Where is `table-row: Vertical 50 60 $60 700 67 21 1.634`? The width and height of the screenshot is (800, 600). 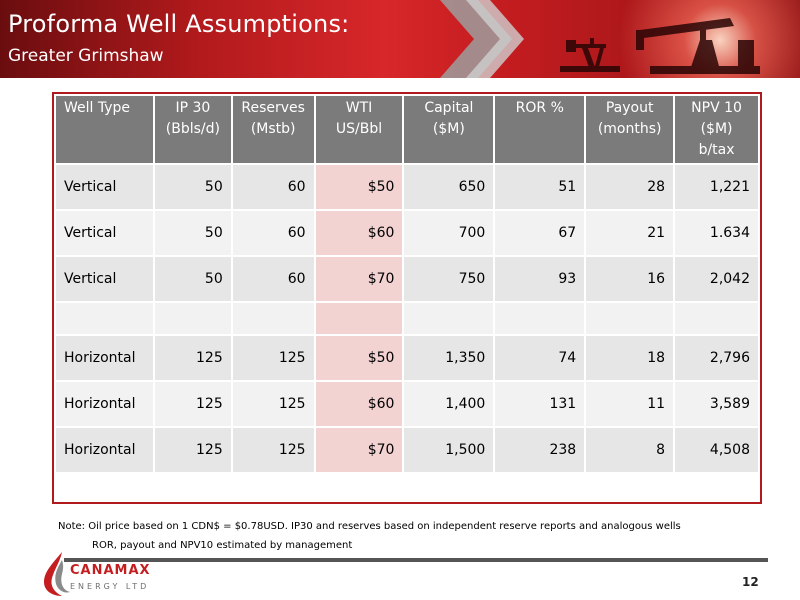 table-row: Vertical 50 60 $60 700 67 21 1.634 is located at coordinates (407, 233).